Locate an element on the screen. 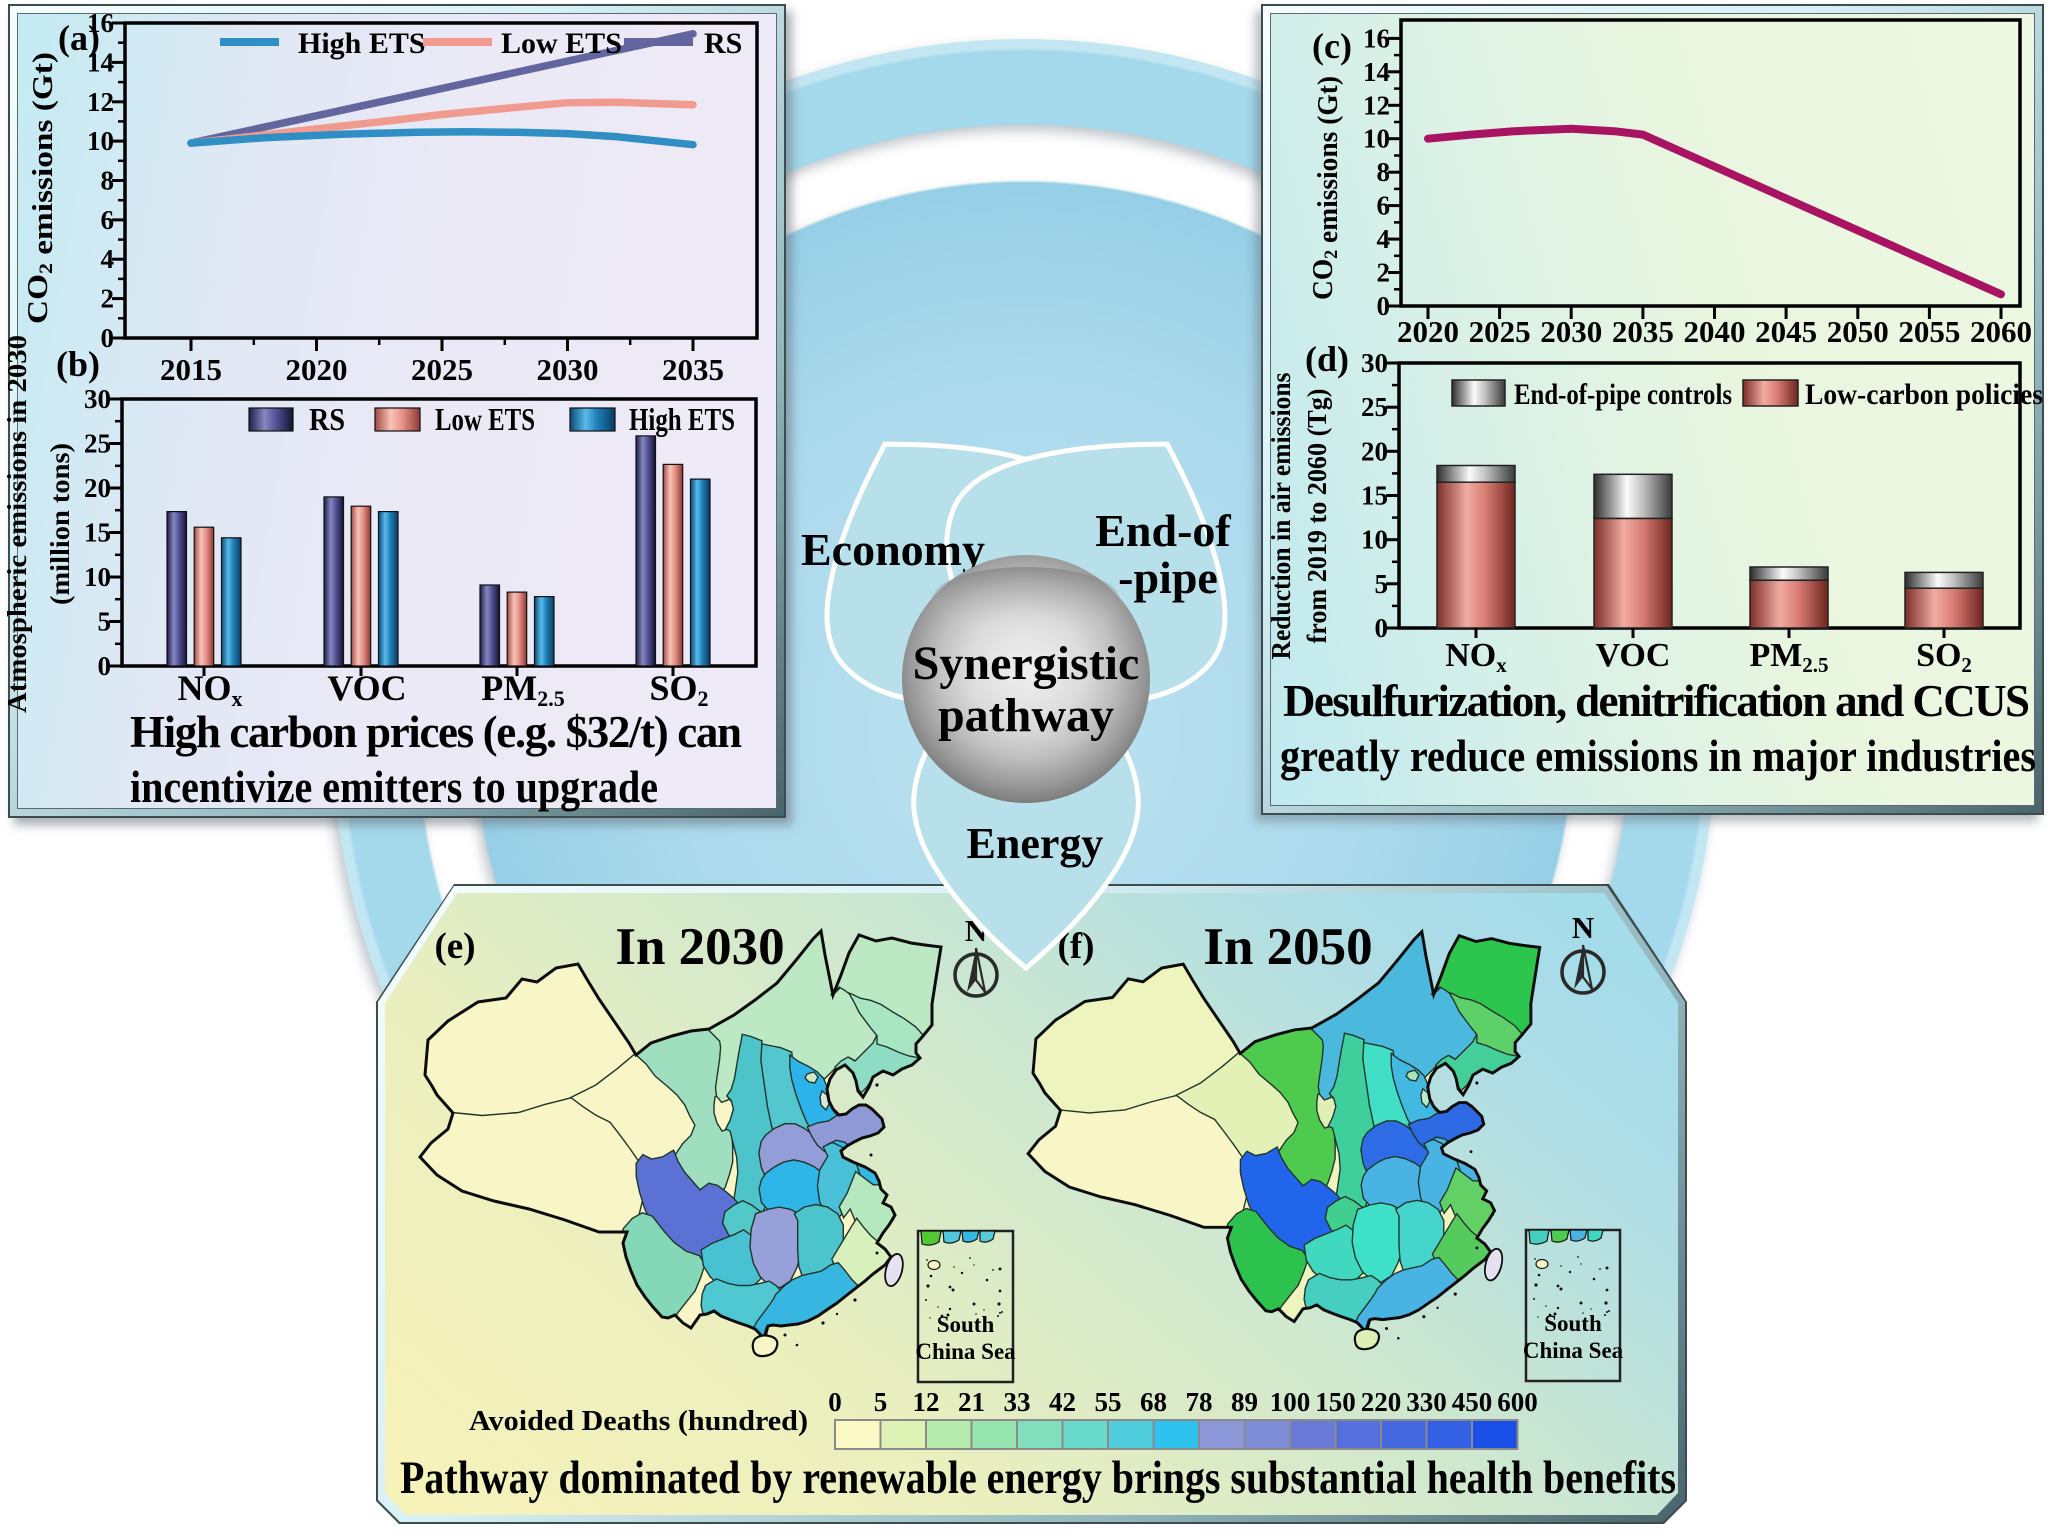 The width and height of the screenshot is (2048, 1535). svg-text: from 2019 to 2060 (Tg) is located at coordinates (1317, 516).